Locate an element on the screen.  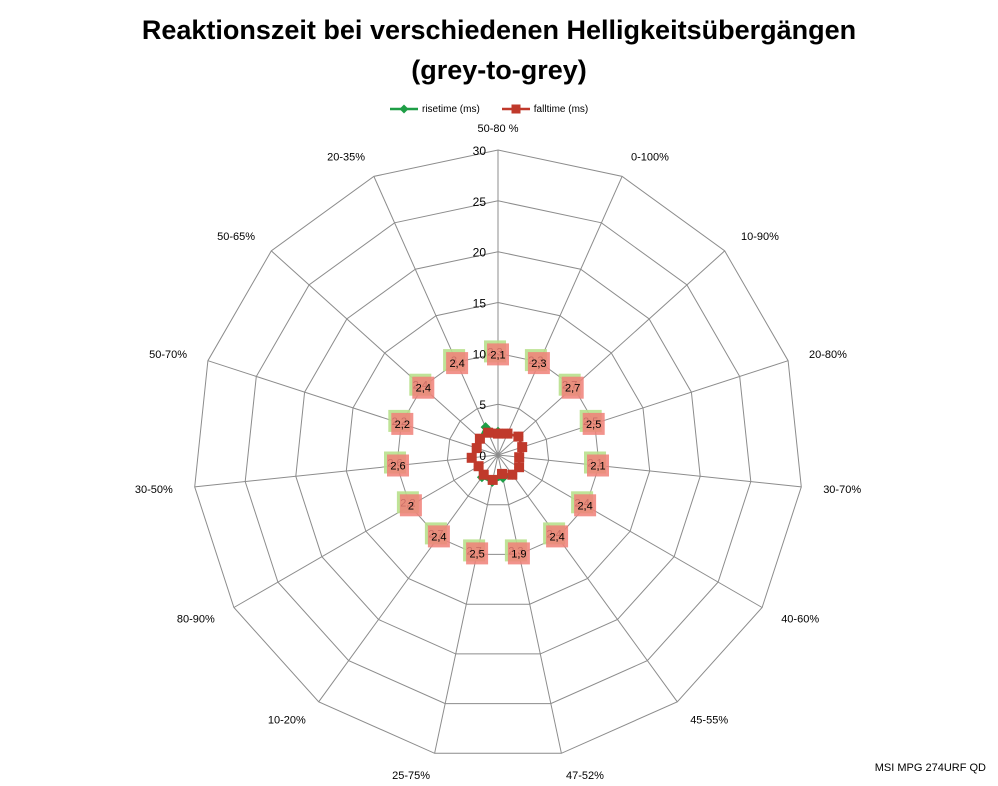
svg-text: 2,7 is located at coordinates (572, 389).